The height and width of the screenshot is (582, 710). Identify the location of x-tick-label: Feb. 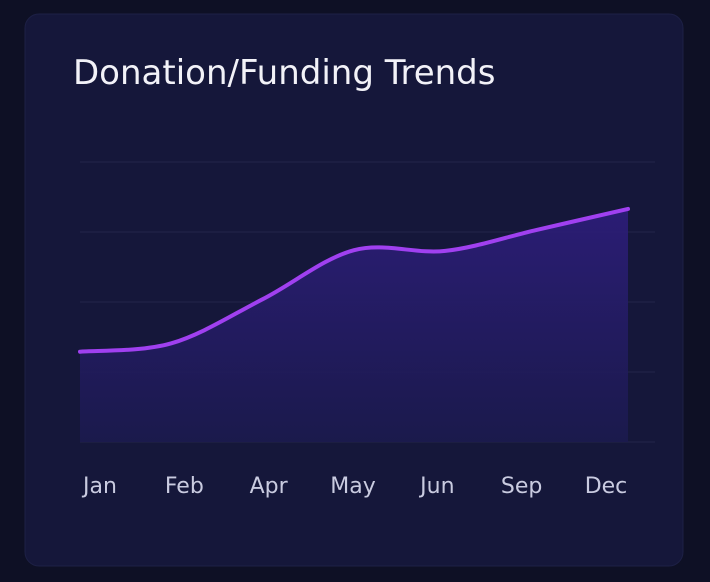
(184, 486).